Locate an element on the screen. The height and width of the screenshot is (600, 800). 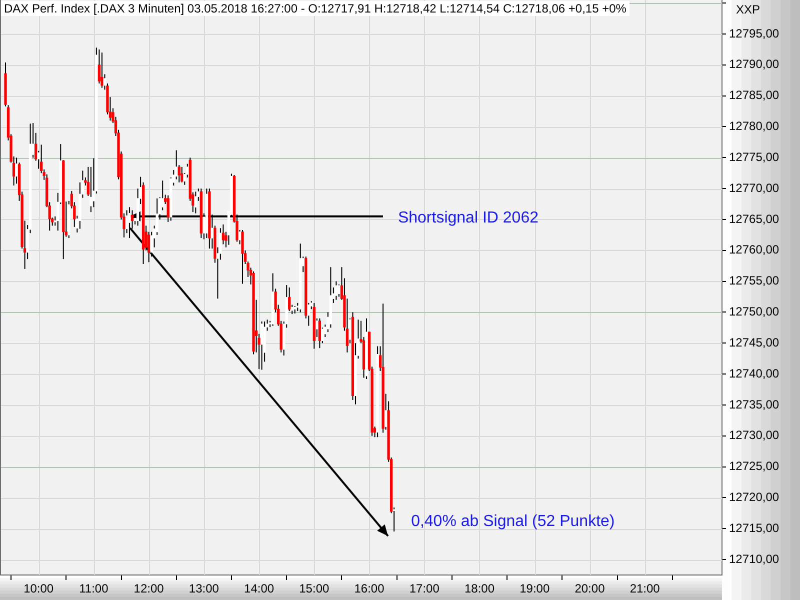
annotation: Shortsignal ID 2062 is located at coordinates (468, 217).